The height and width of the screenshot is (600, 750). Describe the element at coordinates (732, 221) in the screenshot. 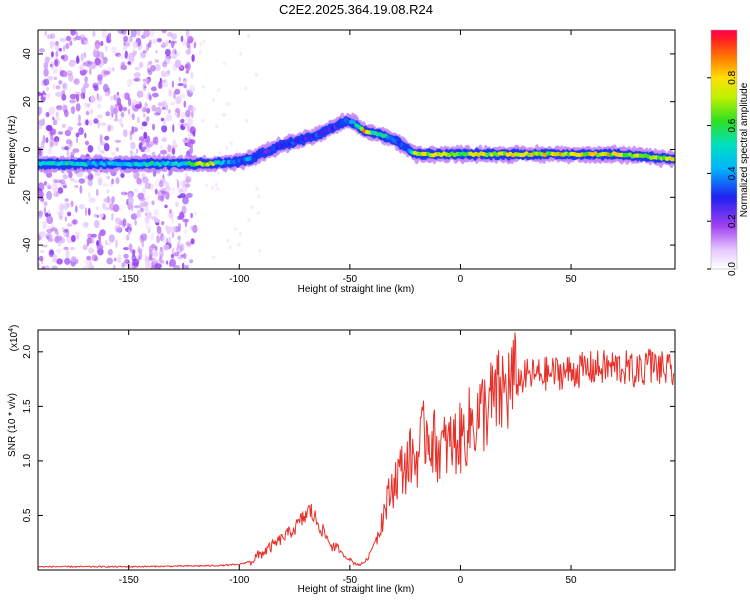

I see `colorbar-tick-label: 0.2` at that location.